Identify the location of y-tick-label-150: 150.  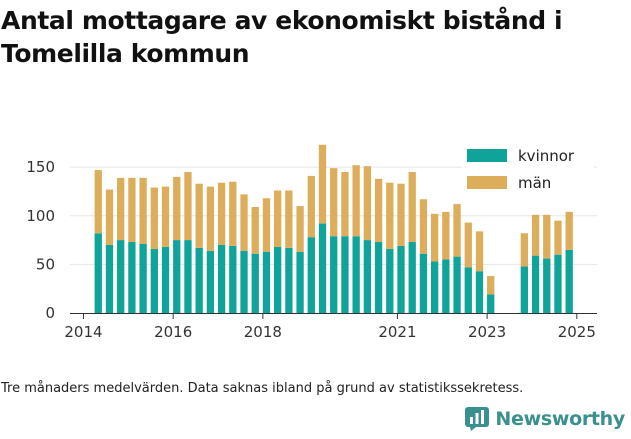
(40, 167).